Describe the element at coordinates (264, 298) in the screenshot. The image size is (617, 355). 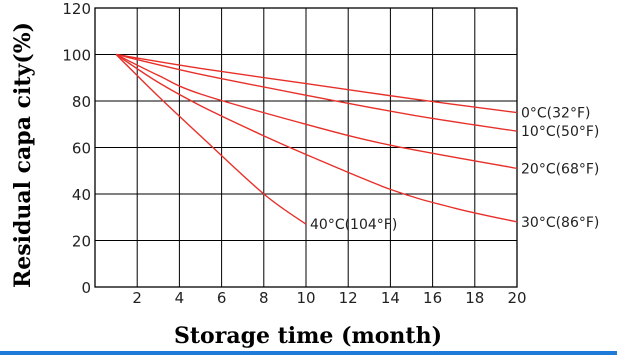
I see `x-tick-label: 8` at that location.